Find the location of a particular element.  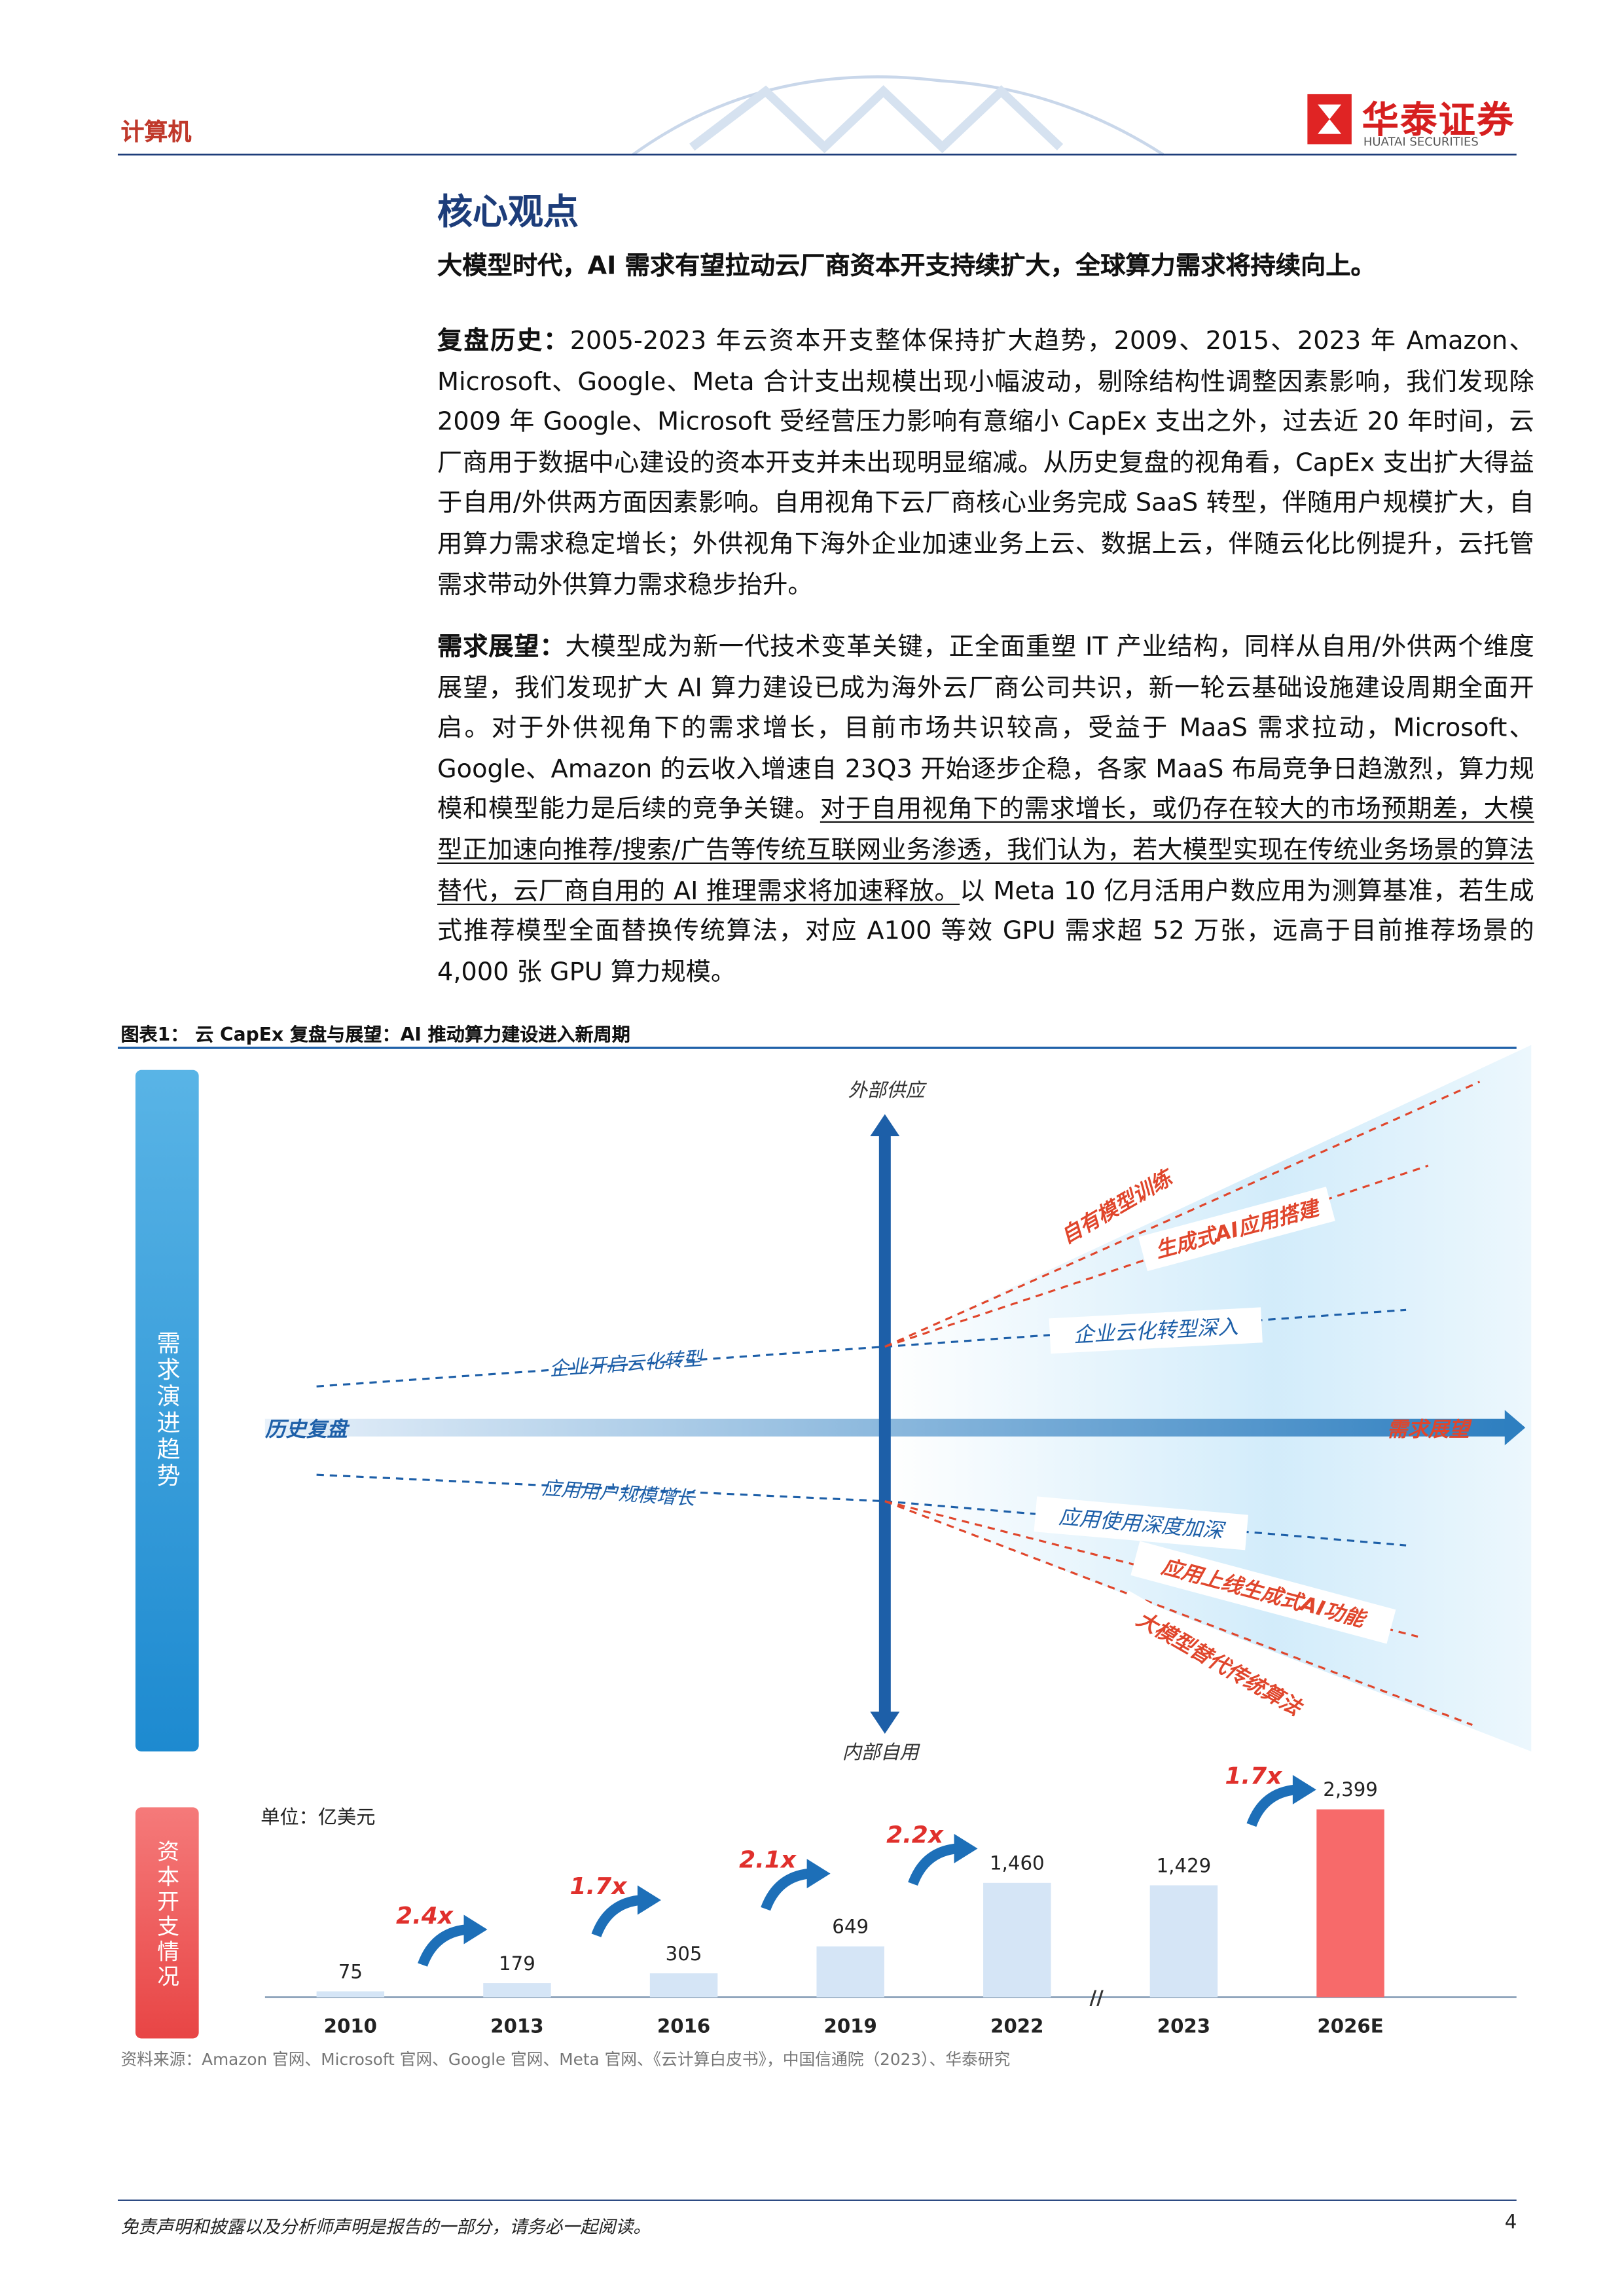

category-label: 2019 is located at coordinates (850, 2026).